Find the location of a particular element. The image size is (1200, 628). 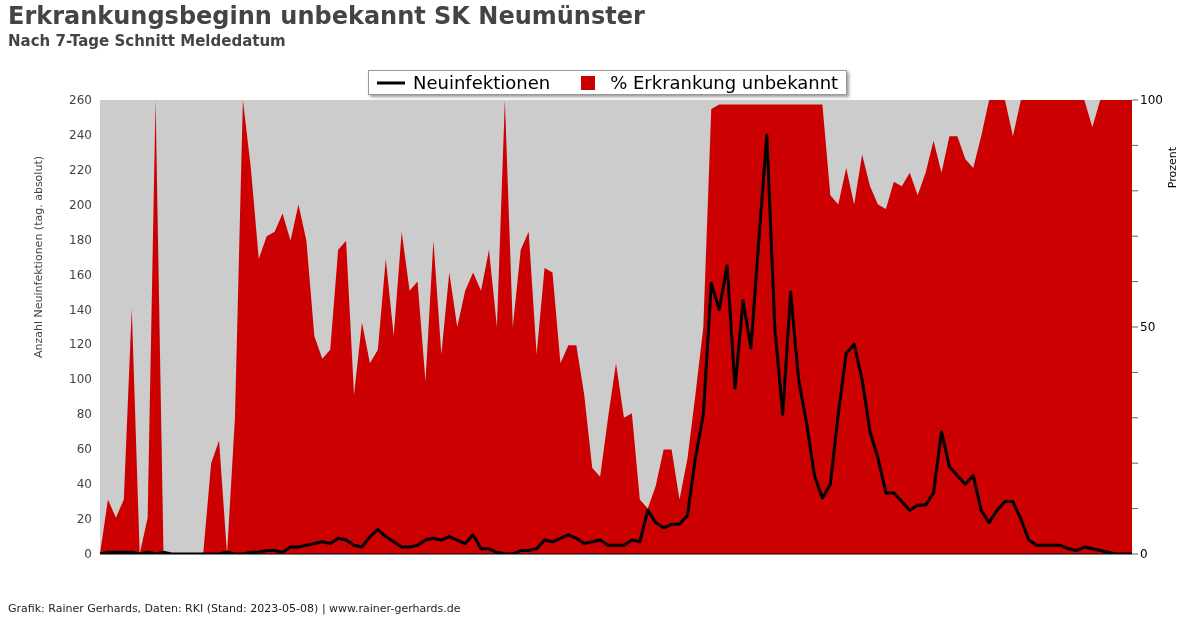

y-tick-label: 180 is located at coordinates (80, 239).